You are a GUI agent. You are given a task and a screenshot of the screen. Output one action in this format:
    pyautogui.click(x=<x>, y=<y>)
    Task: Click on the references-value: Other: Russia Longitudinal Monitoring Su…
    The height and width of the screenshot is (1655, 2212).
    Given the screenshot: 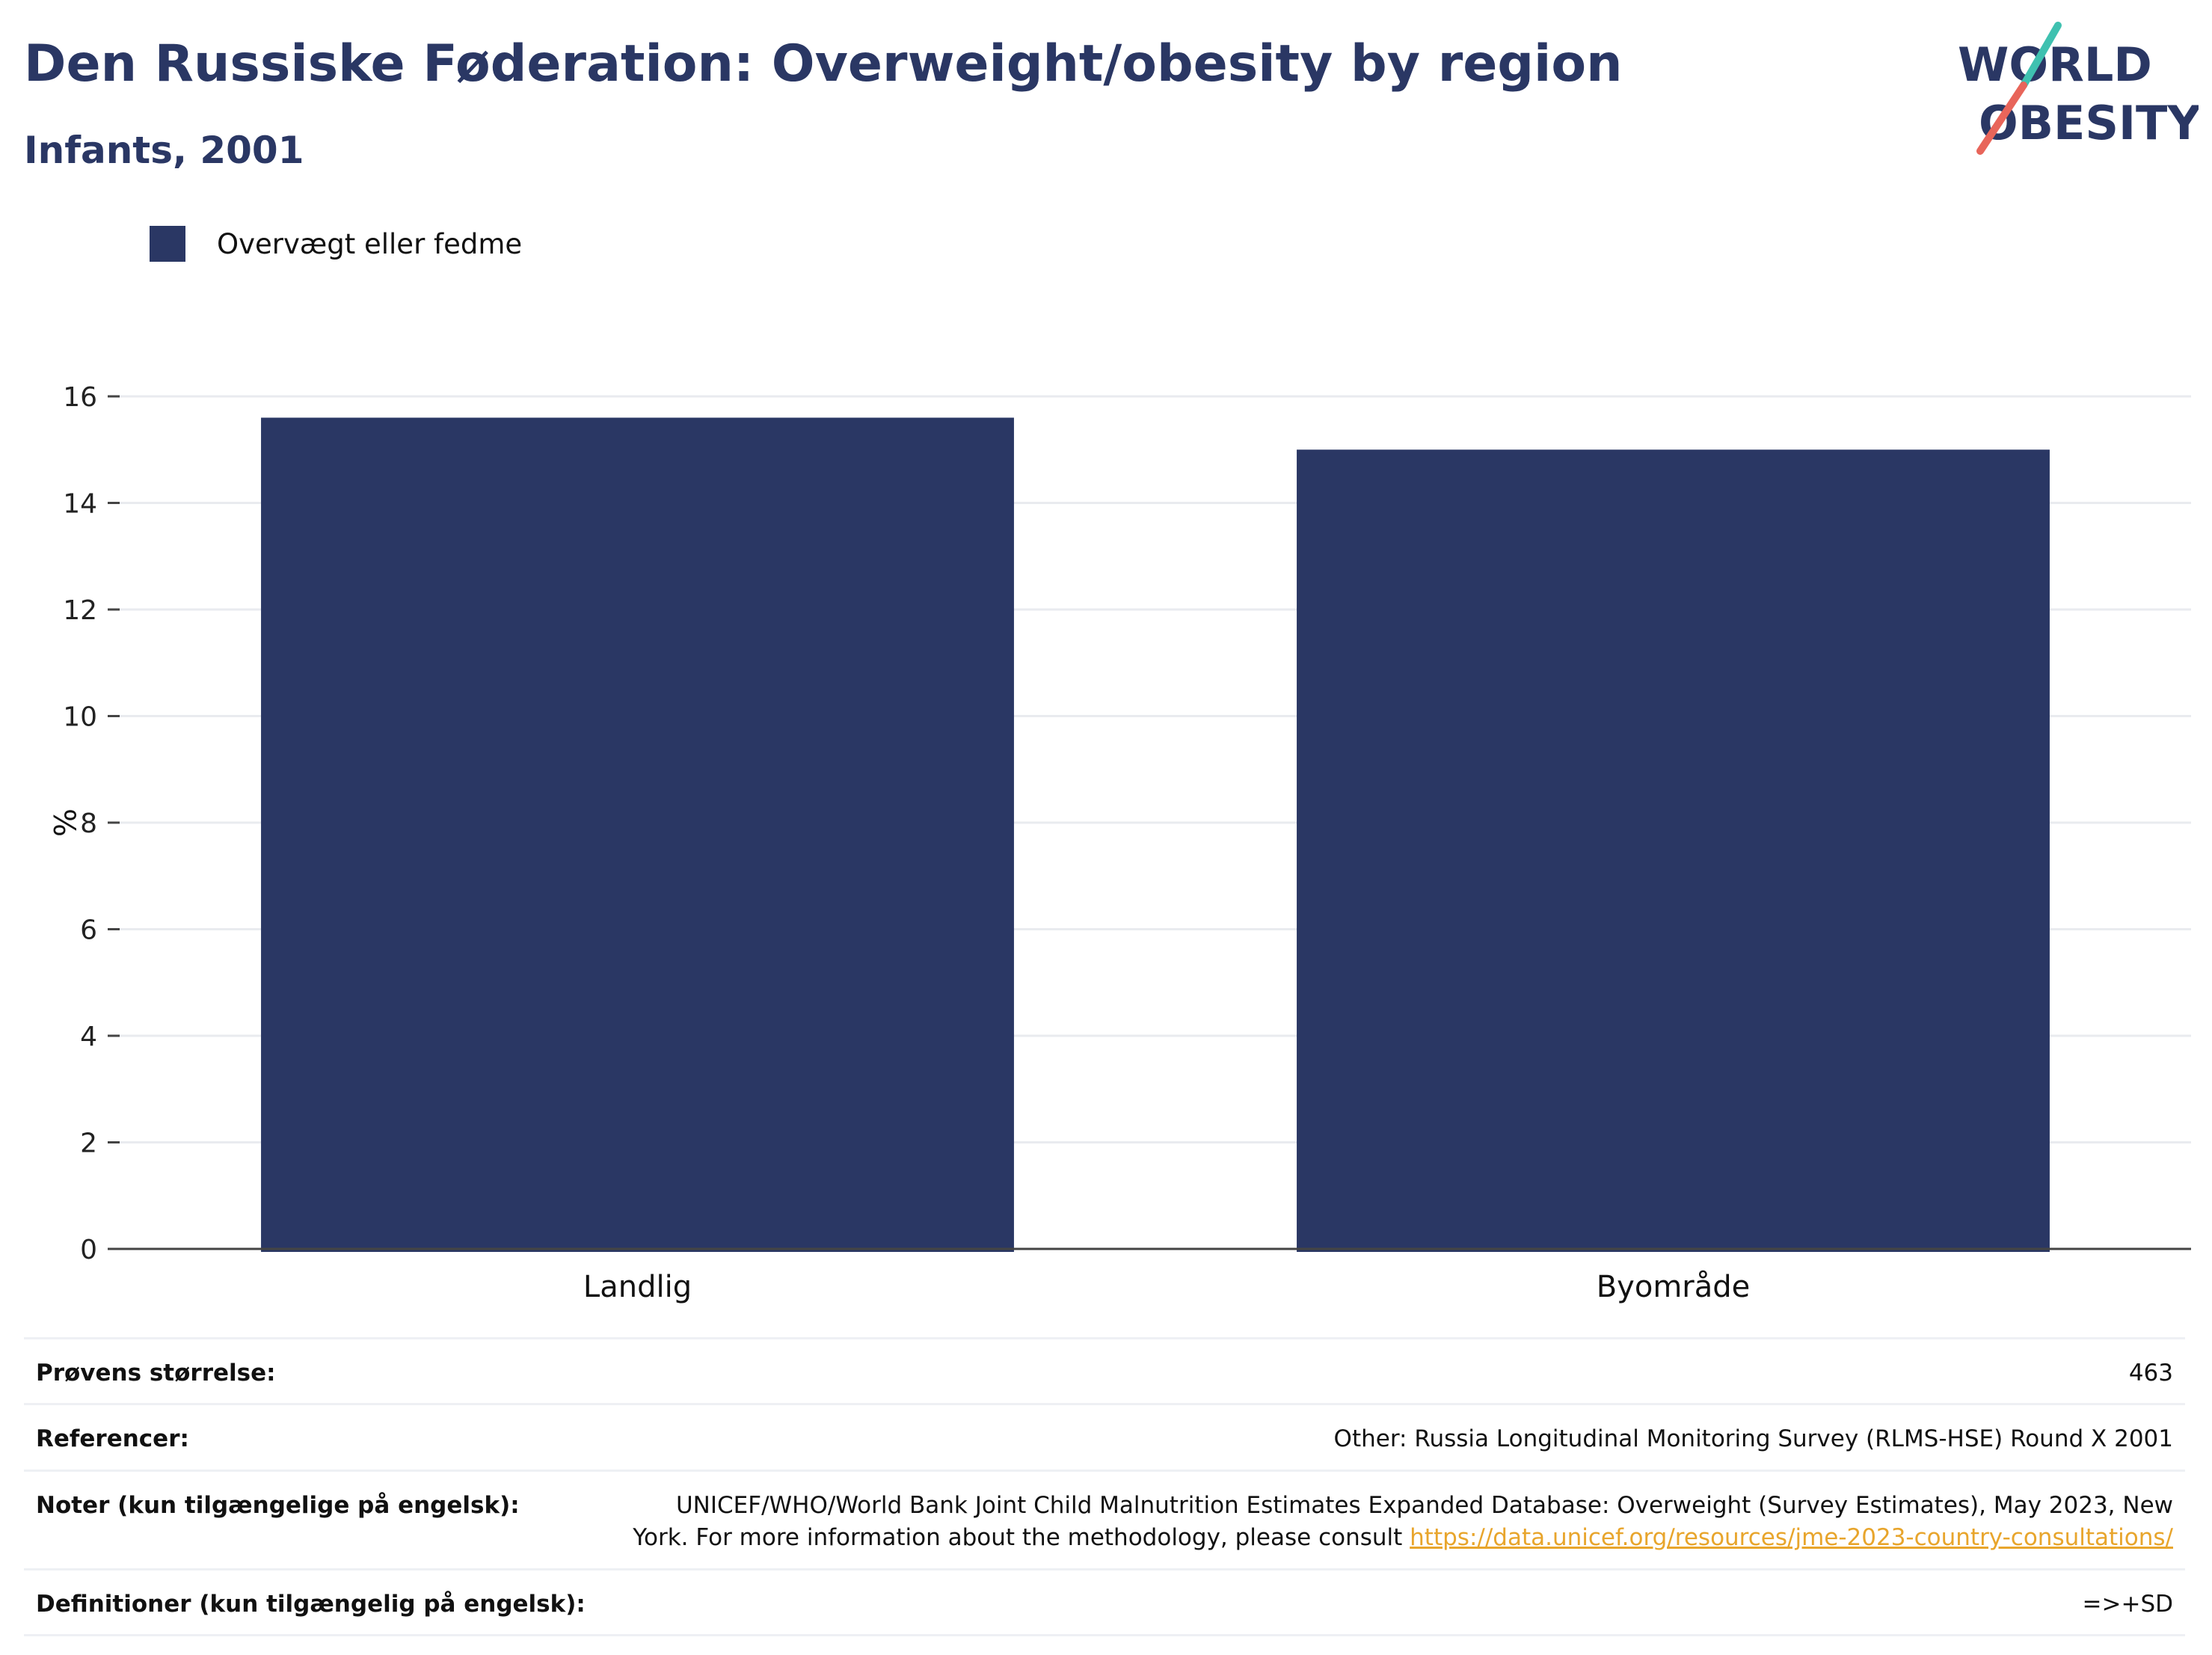 What is the action you would take?
    pyautogui.click(x=1753, y=1439)
    